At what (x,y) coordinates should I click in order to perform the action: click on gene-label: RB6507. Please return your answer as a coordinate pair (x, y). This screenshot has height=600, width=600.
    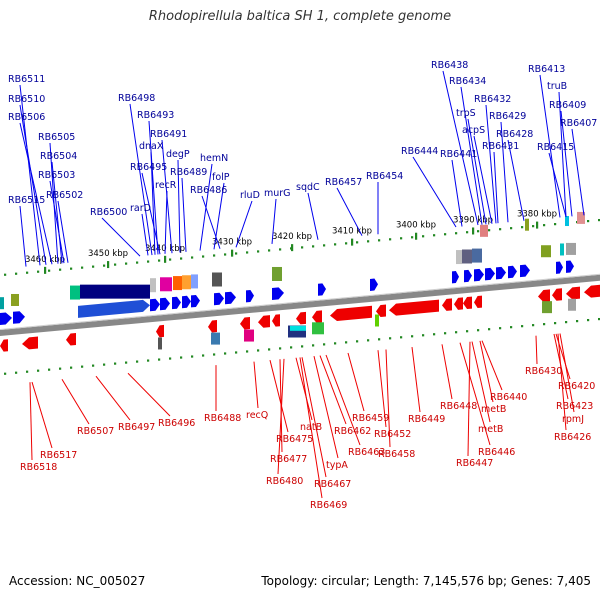
    Looking at the image, I should click on (95, 431).